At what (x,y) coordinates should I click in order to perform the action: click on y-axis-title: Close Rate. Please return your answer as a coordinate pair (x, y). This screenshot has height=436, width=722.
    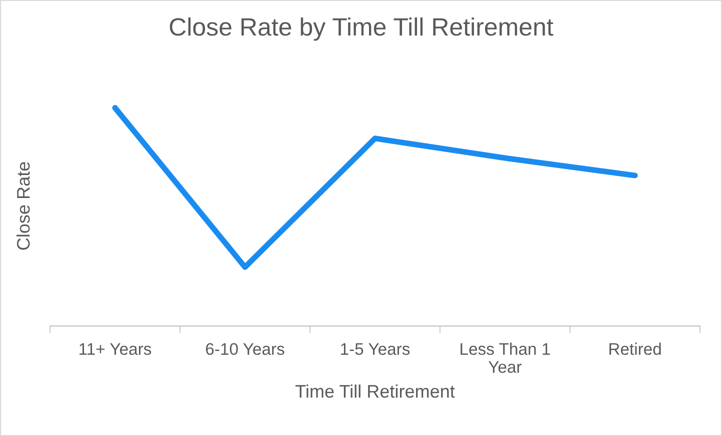
    Looking at the image, I should click on (23, 206).